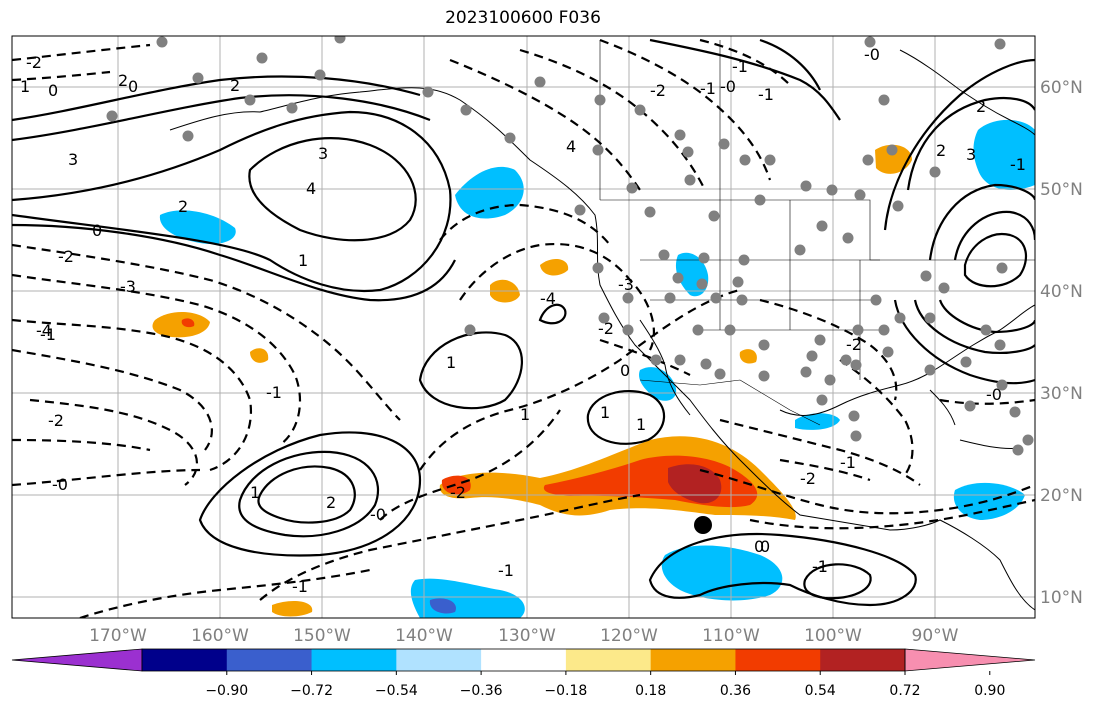 Image resolution: width=1102 pixels, height=710 pixels. Describe the element at coordinates (703, 525) in the screenshot. I see `storm-center-marker` at that location.